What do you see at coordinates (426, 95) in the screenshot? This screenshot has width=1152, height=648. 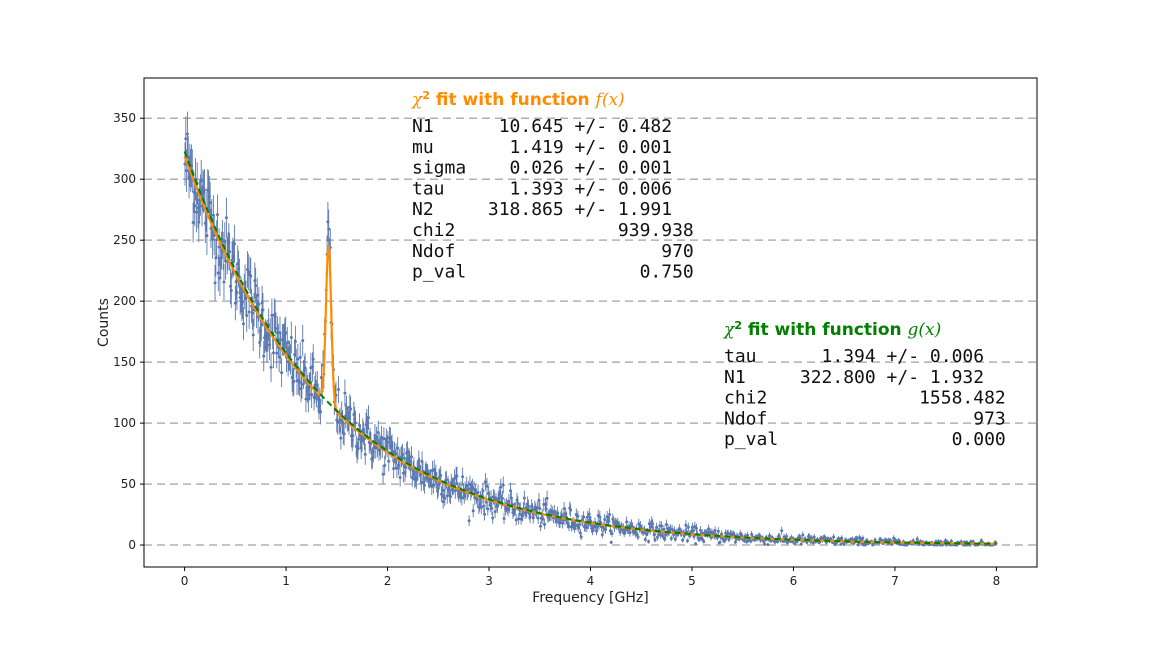 I see `chi-superscript: 2` at bounding box center [426, 95].